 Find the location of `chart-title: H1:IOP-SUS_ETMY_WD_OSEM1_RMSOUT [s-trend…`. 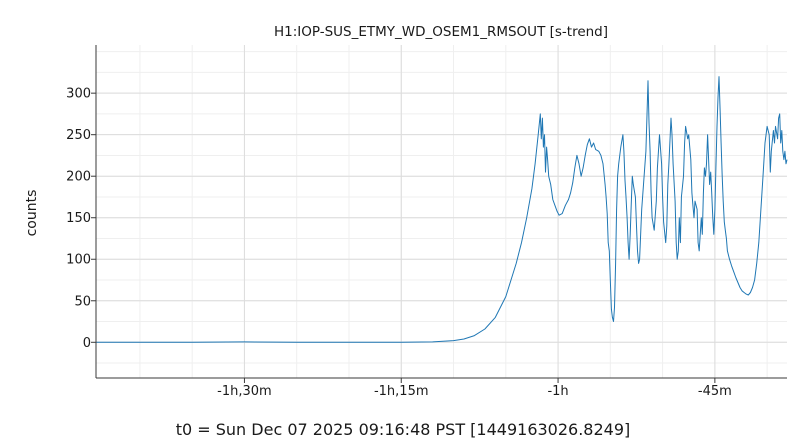

chart-title: H1:IOP-SUS_ETMY_WD_OSEM1_RMSOUT [s-trend… is located at coordinates (441, 32).